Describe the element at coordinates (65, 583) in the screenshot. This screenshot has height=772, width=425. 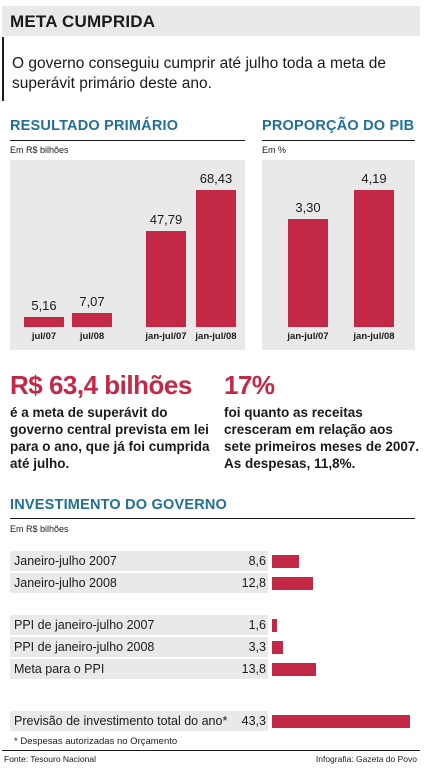
I see `investment-row-label-2: Janeiro-julho 2008` at that location.